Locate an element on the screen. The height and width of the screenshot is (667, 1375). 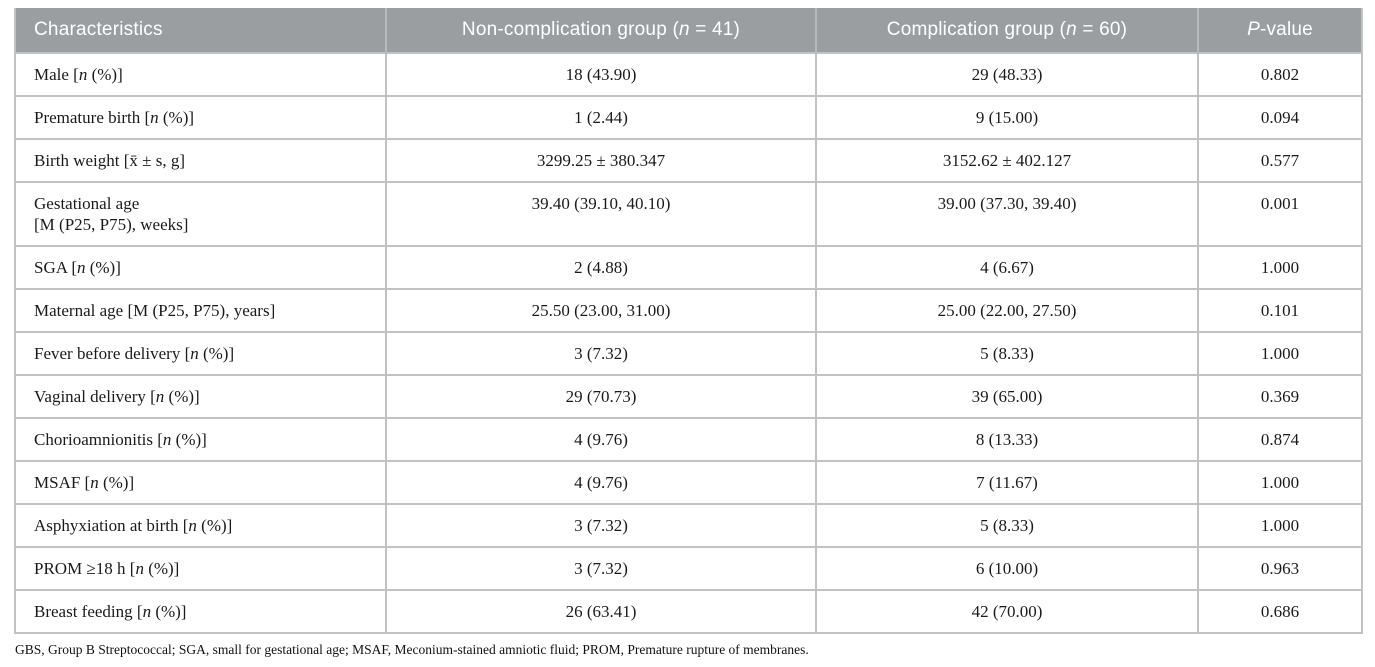
complication-value-cell: 3152.62 ± 402.127 is located at coordinates (1007, 160).